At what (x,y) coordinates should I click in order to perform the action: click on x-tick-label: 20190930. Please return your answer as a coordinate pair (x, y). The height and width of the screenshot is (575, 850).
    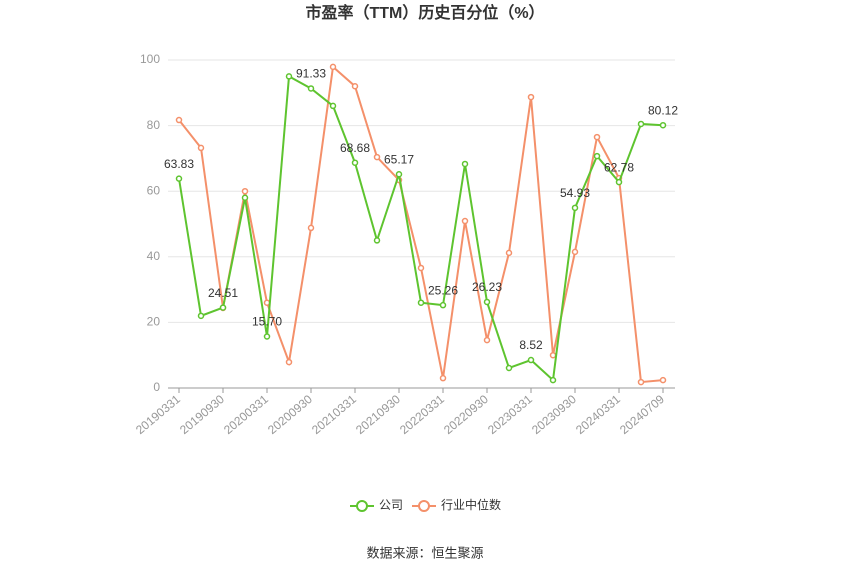
    Looking at the image, I should click on (202, 414).